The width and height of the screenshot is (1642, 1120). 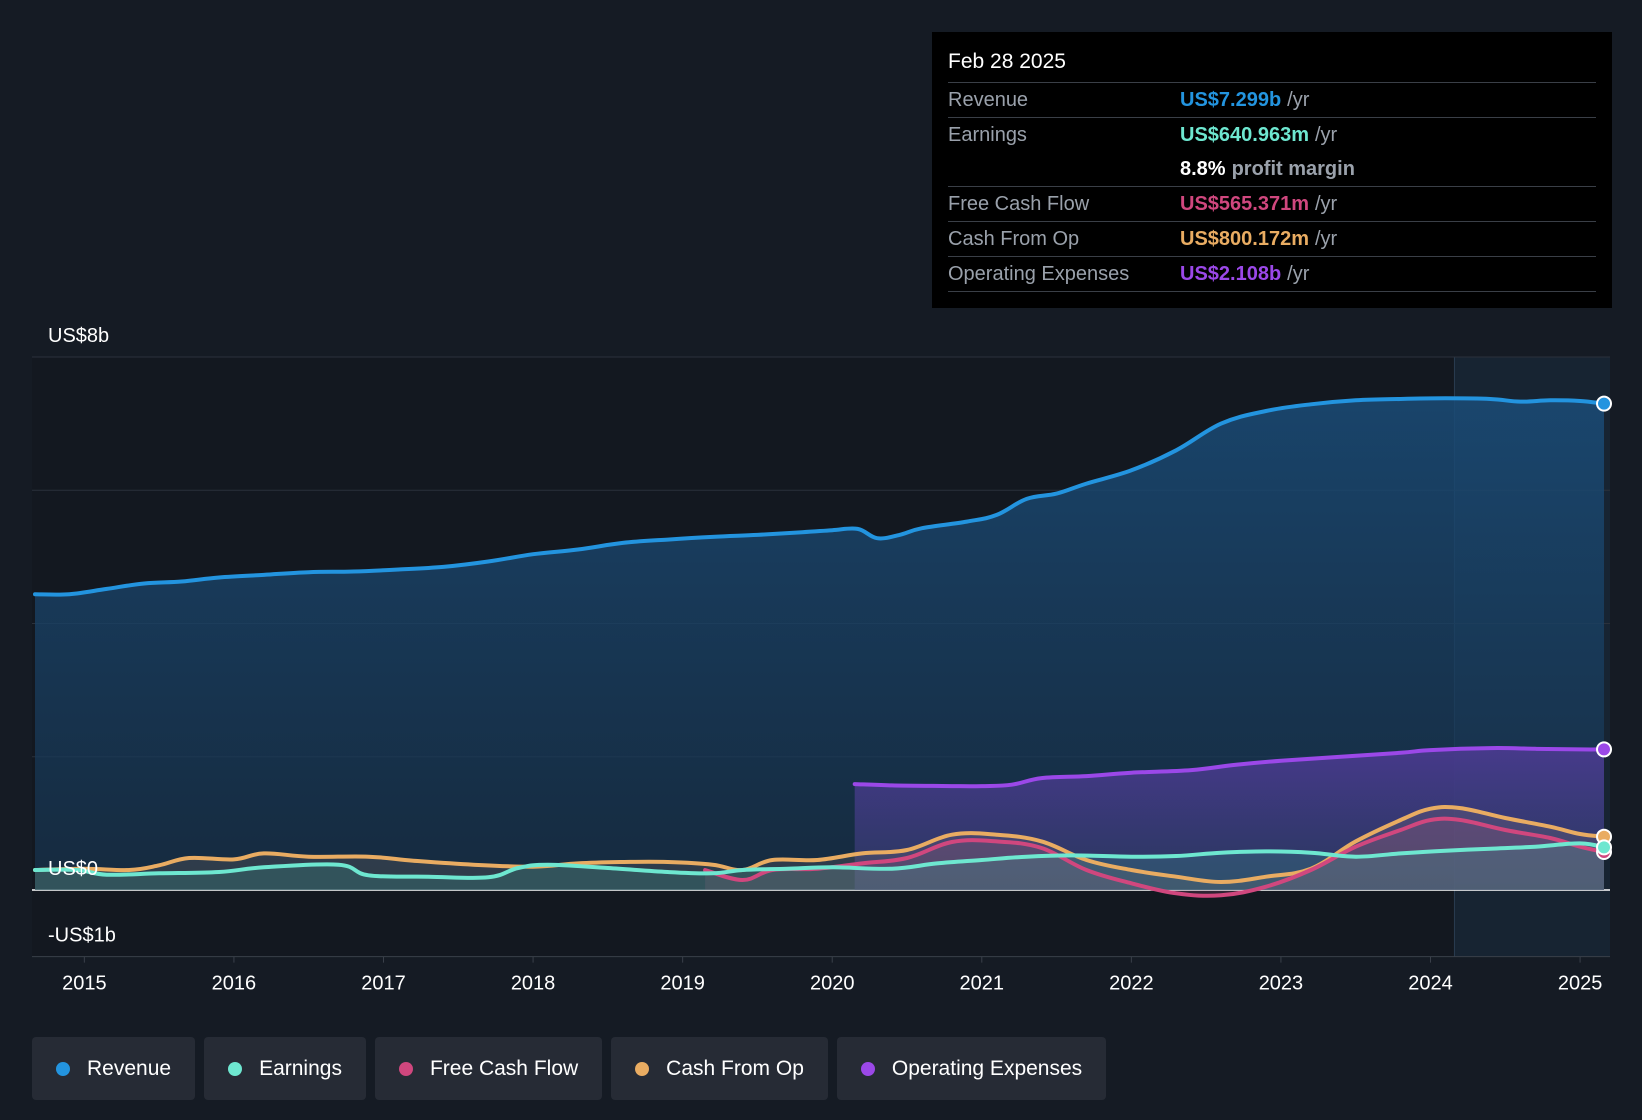 I want to click on earnings-end-marker, so click(x=1604, y=847).